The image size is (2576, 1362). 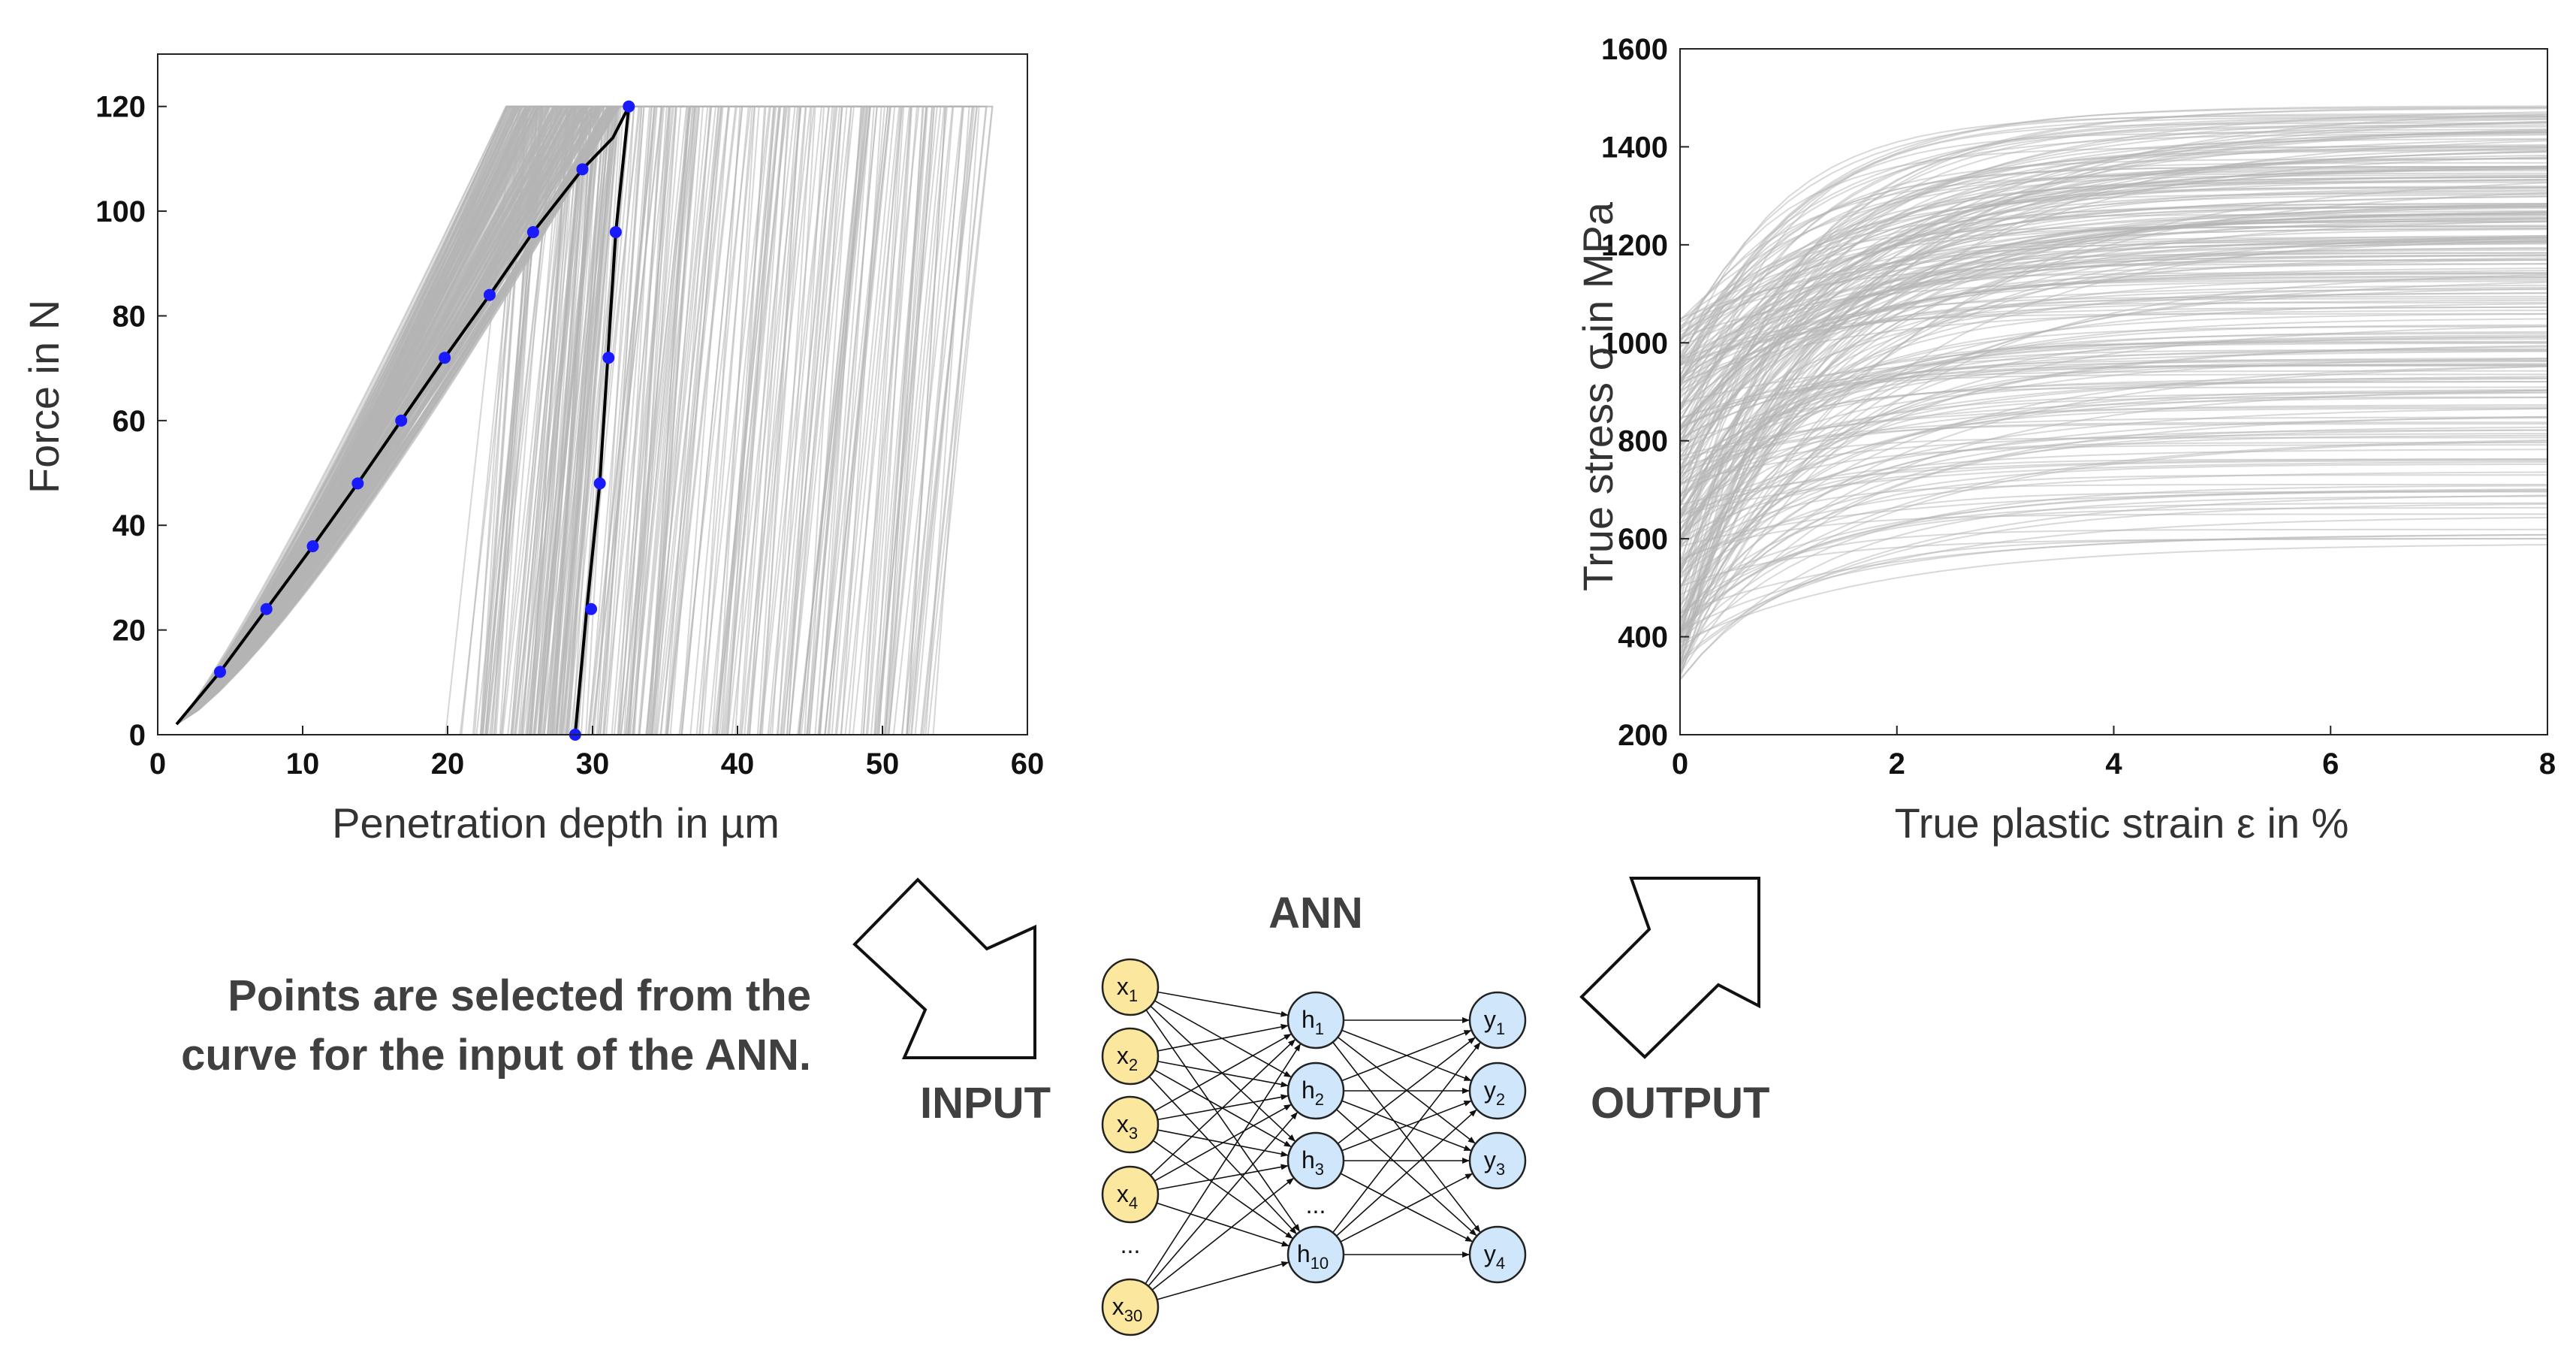 I want to click on input-node-circle, so click(x=1130, y=1194).